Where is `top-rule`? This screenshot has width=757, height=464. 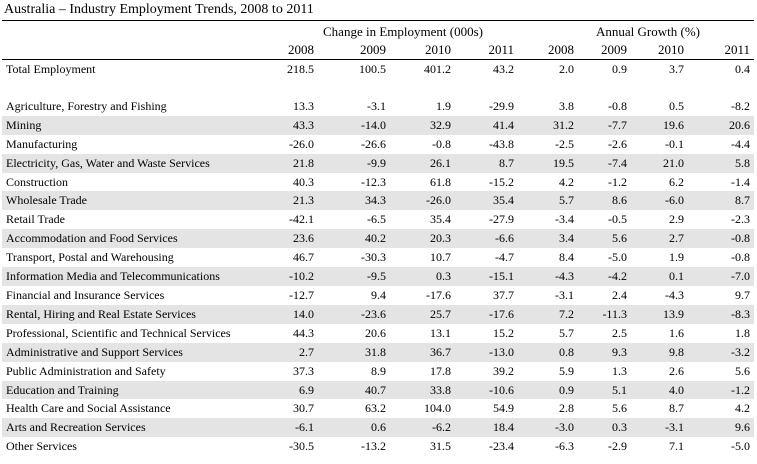 top-rule is located at coordinates (378, 20).